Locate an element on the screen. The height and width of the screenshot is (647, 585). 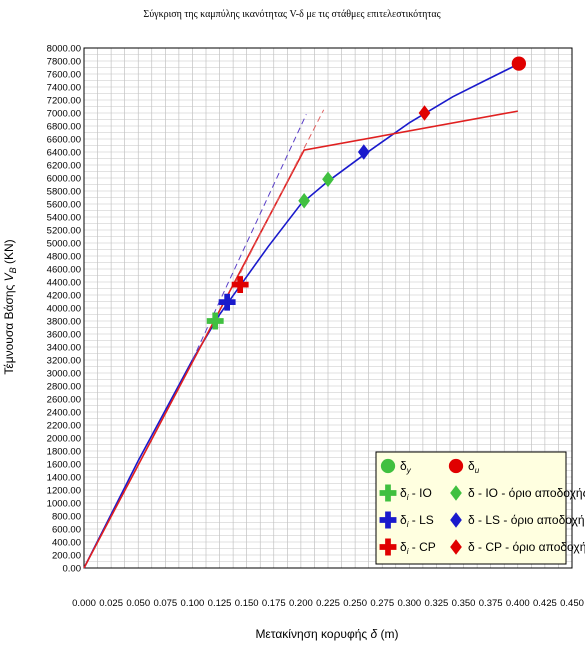
x-tick-label: 0.175 is located at coordinates (274, 603).